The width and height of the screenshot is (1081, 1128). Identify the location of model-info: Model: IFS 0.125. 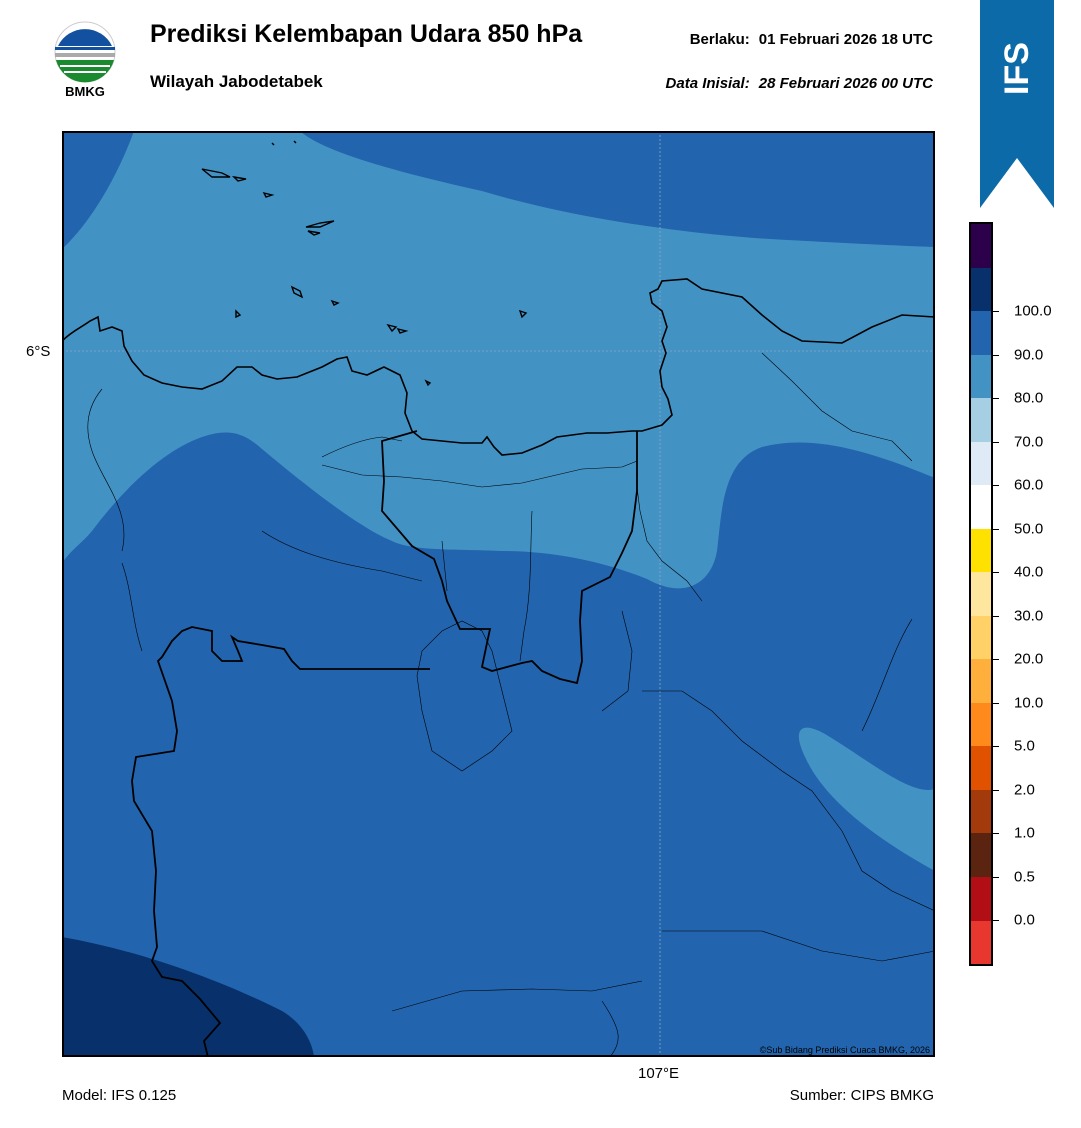
(119, 1095).